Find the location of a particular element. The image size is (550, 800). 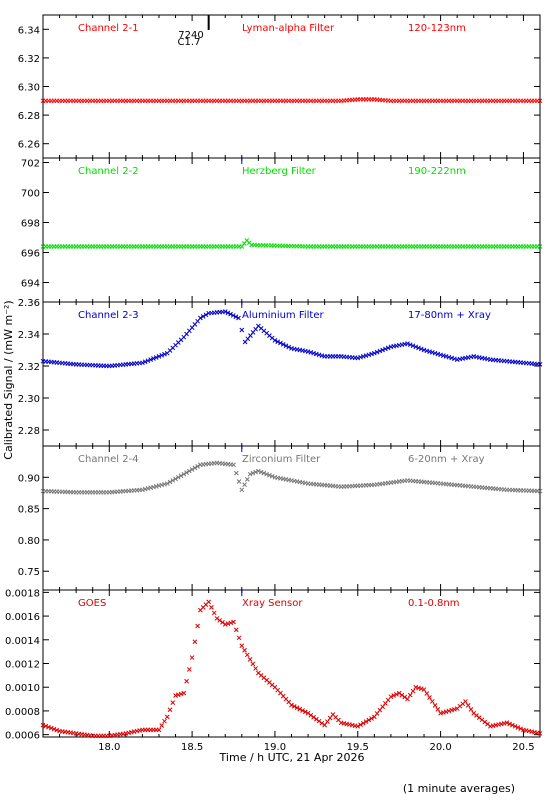

y-tick-label: 2.32 is located at coordinates (29, 367).